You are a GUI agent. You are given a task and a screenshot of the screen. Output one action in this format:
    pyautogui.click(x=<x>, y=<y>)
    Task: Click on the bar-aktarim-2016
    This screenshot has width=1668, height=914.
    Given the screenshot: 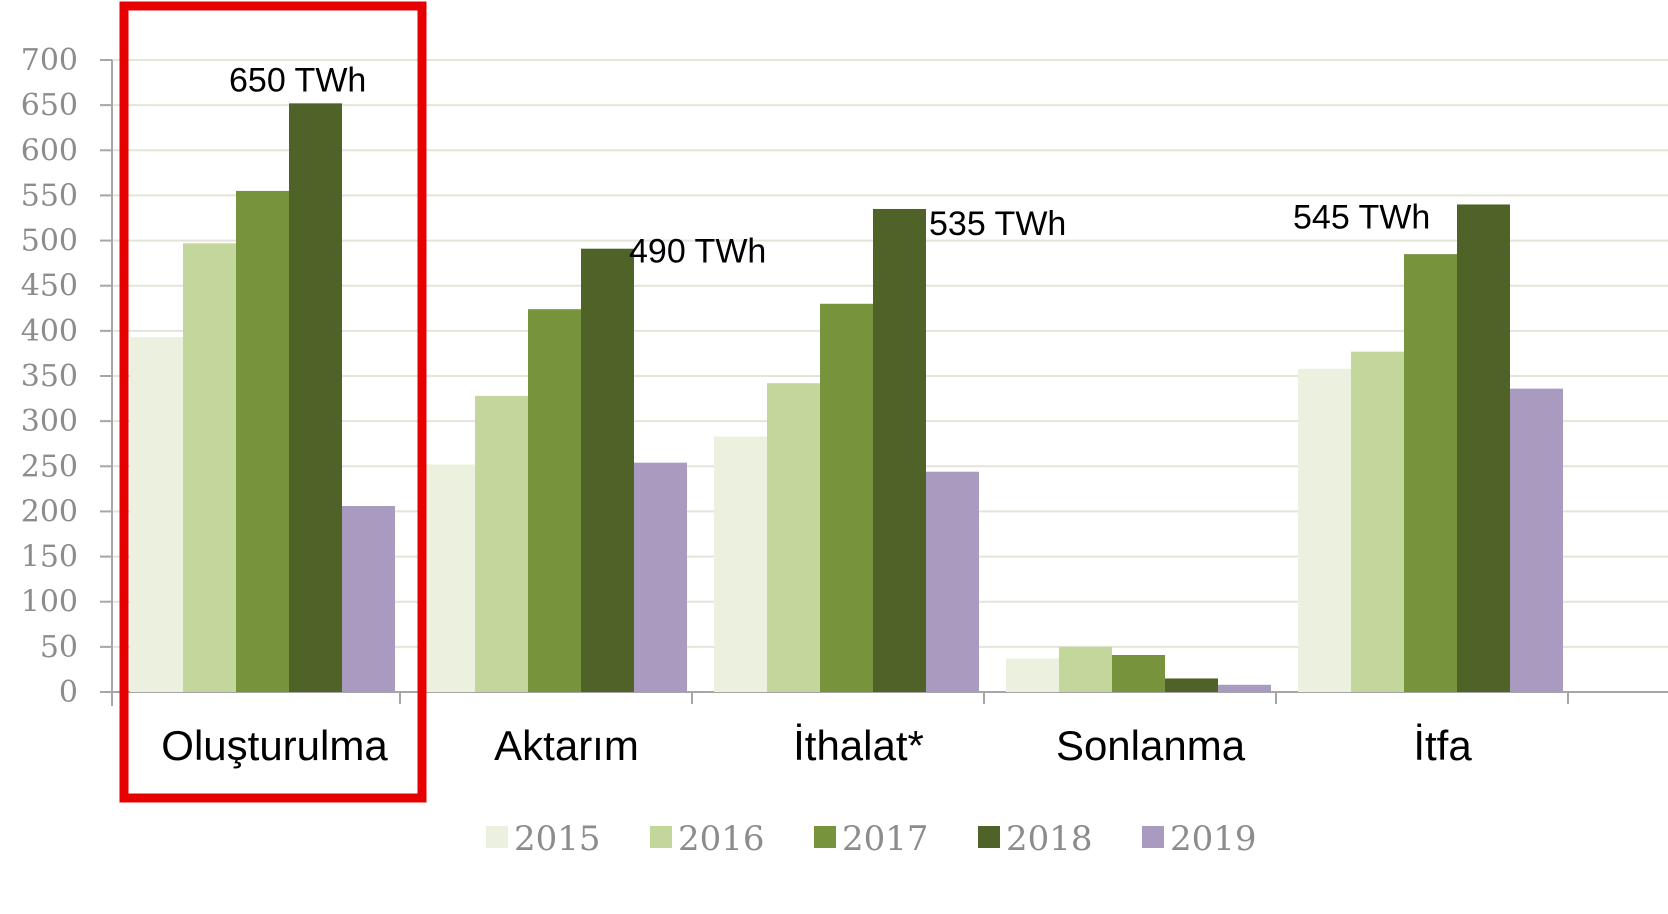 What is the action you would take?
    pyautogui.click(x=501, y=543)
    